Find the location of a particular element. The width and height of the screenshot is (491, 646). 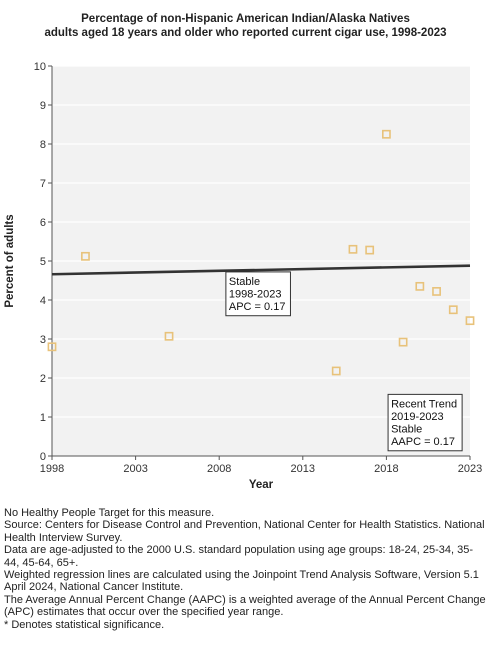

y-tick-label-0: 0 is located at coordinates (43, 457).